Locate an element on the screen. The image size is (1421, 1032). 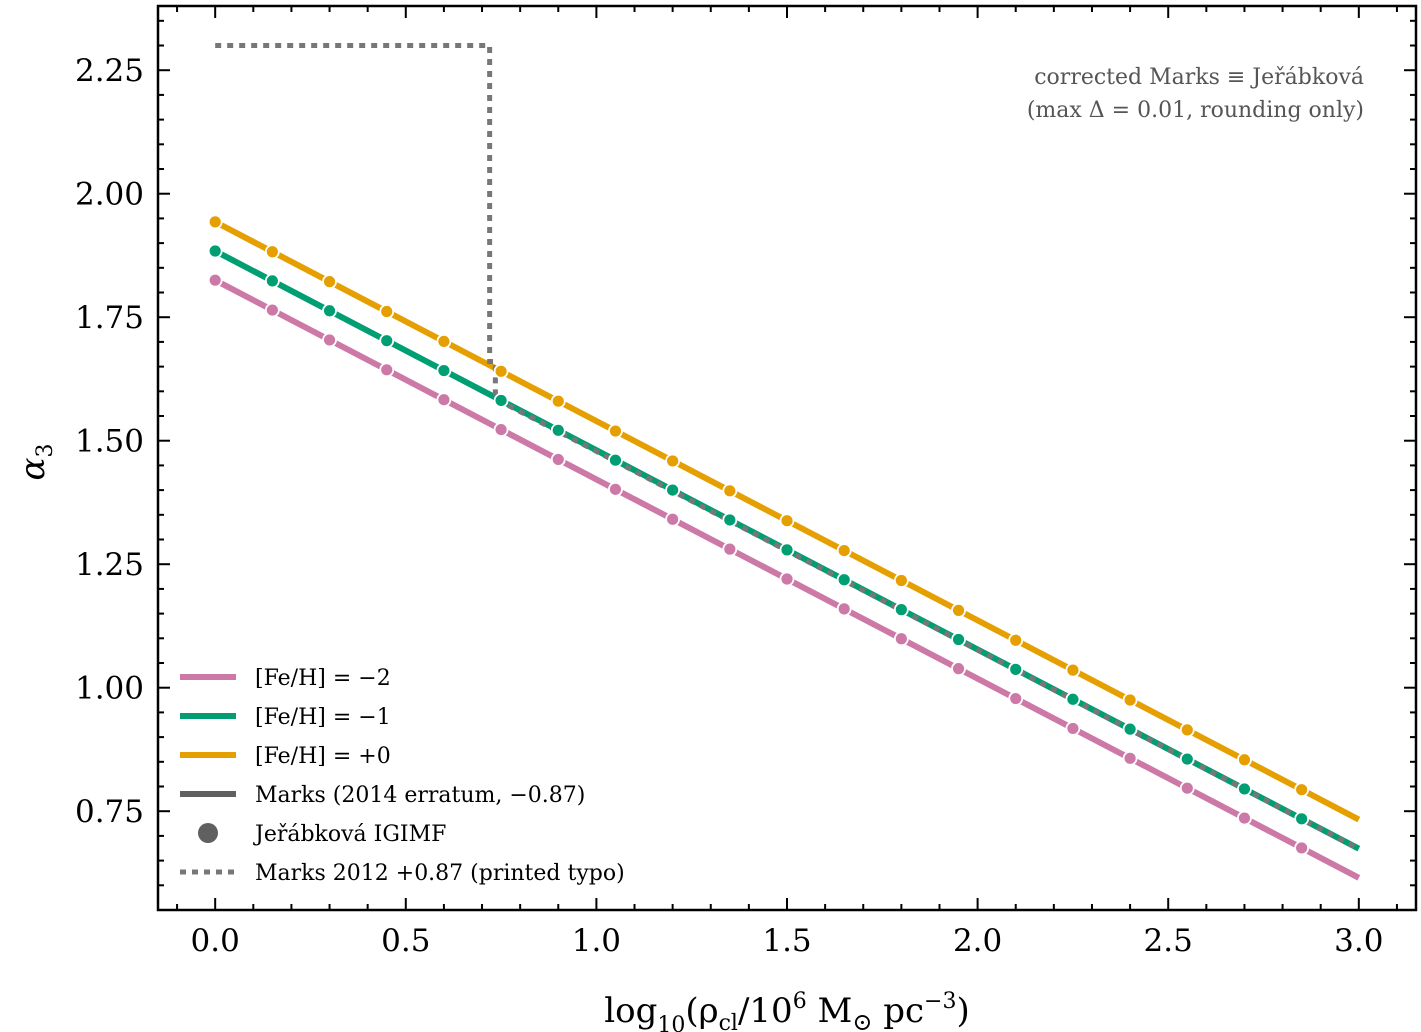
x-tick-label-4: 2.0 is located at coordinates (977, 941).